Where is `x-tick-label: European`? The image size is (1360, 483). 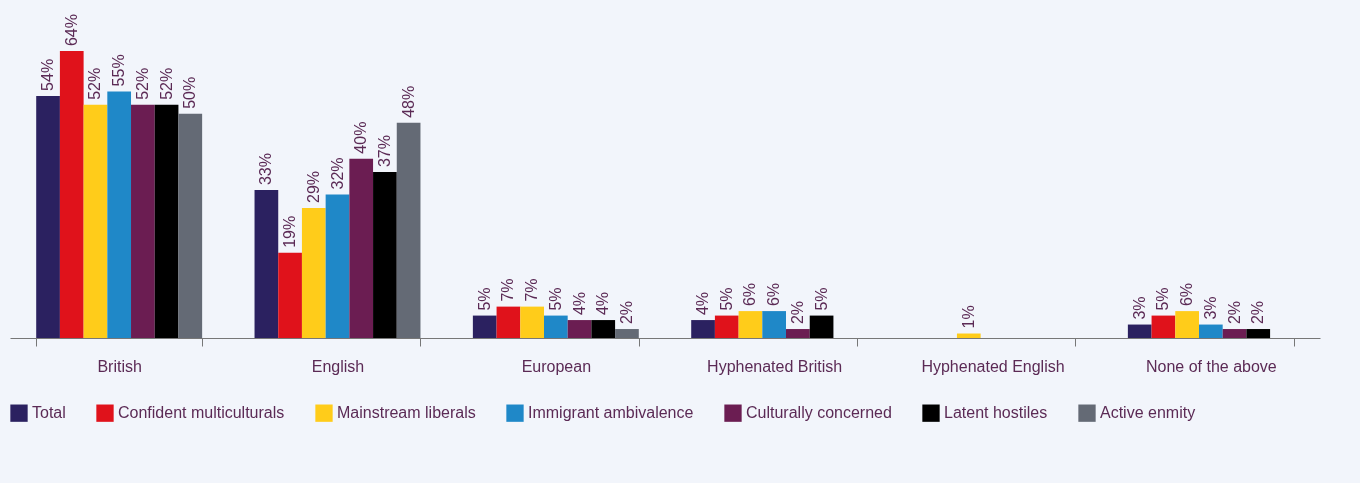 x-tick-label: European is located at coordinates (556, 366).